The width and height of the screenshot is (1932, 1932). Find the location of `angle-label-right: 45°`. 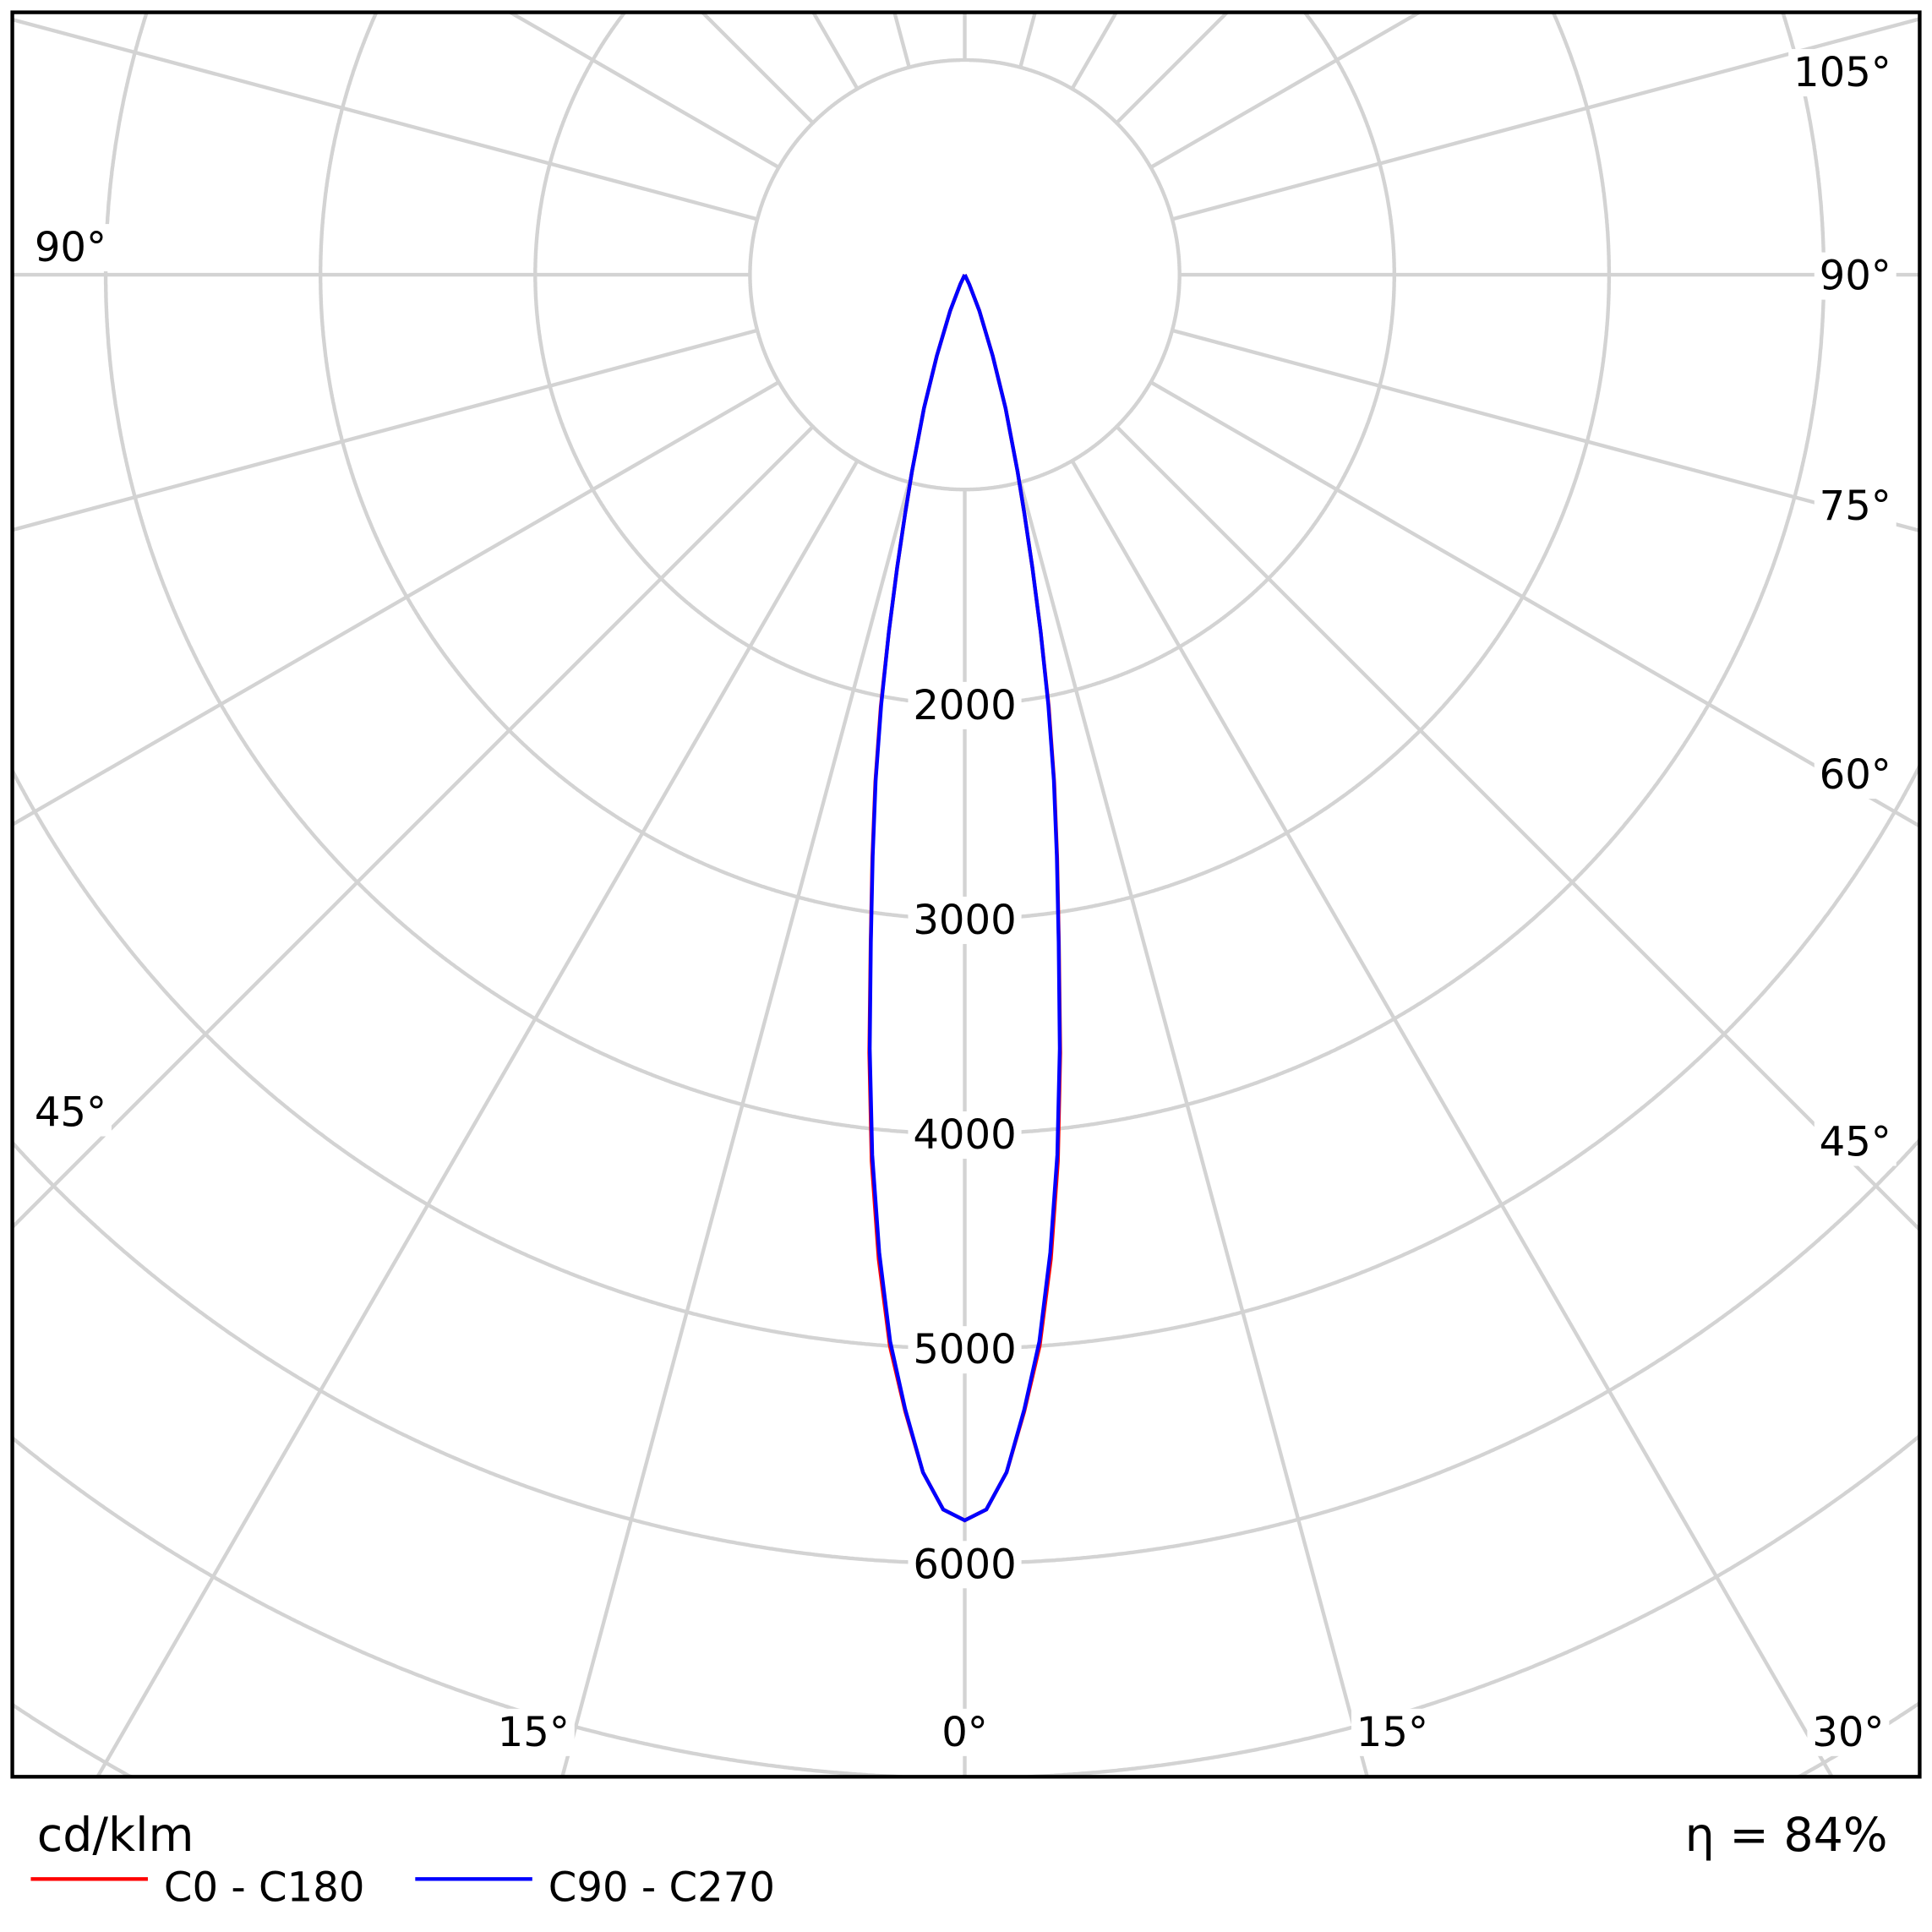

angle-label-right: 45° is located at coordinates (1855, 1142).